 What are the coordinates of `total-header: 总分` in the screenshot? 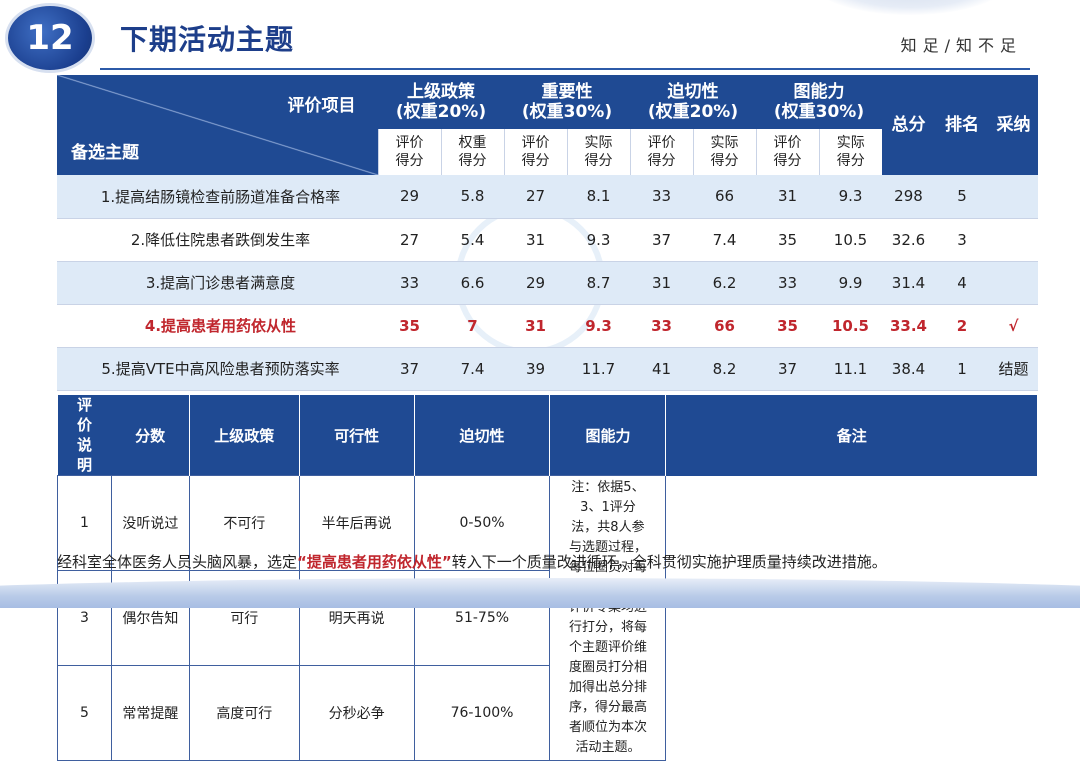 It's located at (908, 125).